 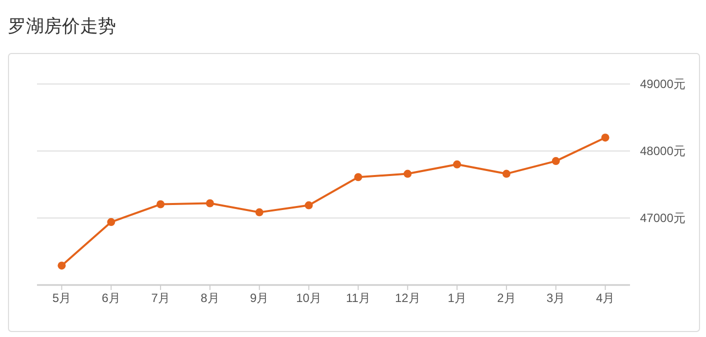 I want to click on y-tick-label: 47000元, so click(x=663, y=218).